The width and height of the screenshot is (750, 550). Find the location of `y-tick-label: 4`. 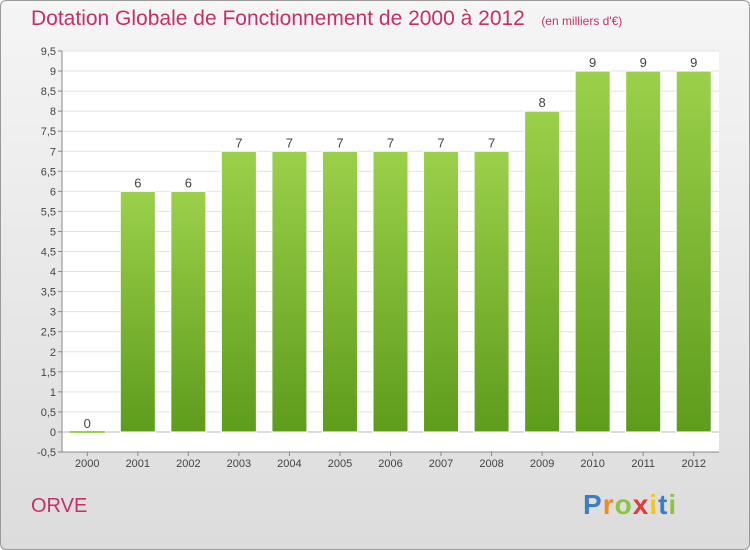

y-tick-label: 4 is located at coordinates (53, 273).